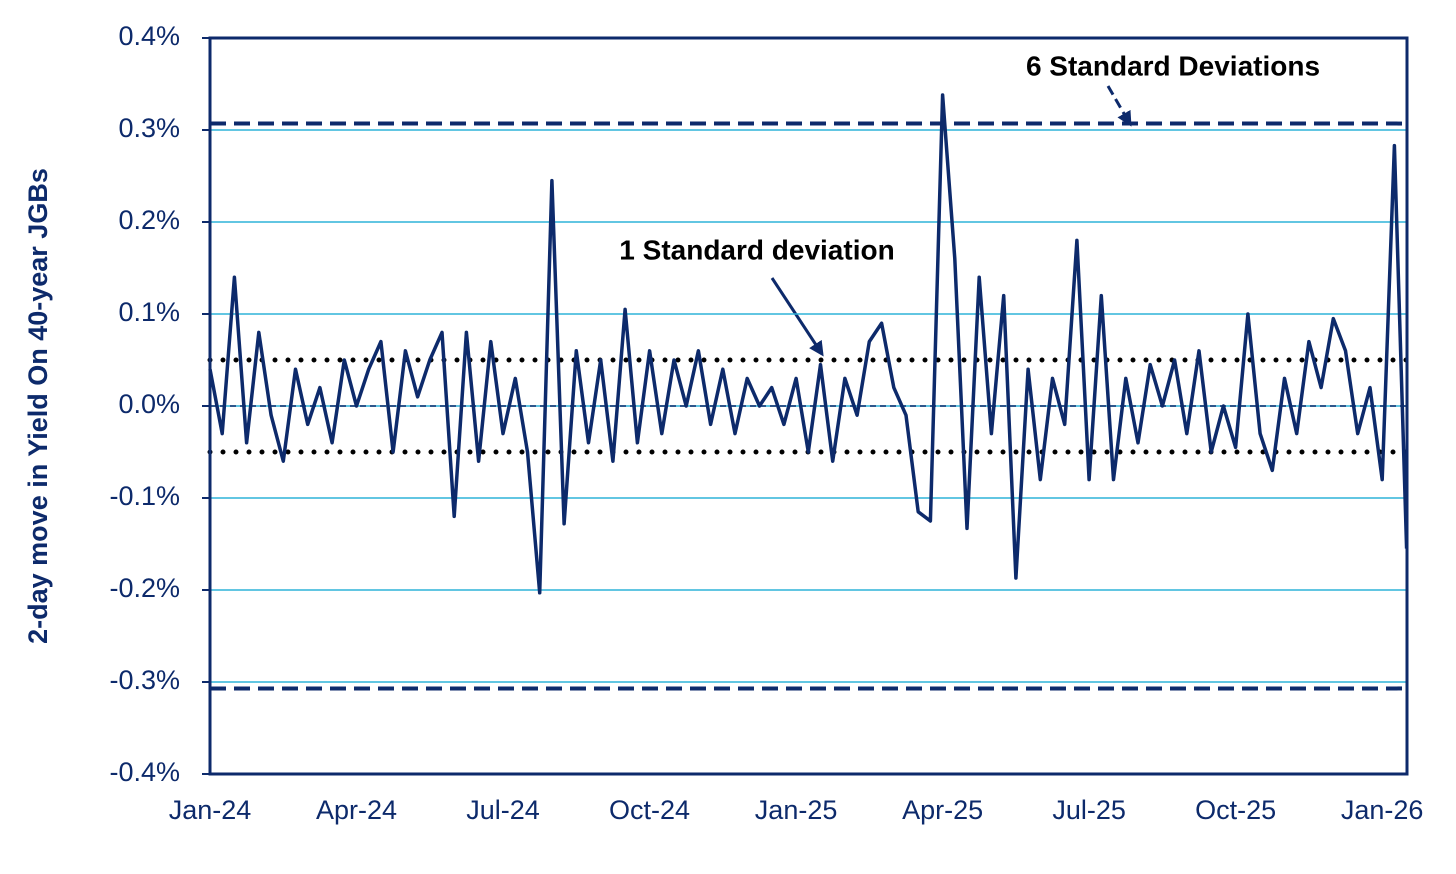 This screenshot has height=874, width=1456. What do you see at coordinates (356, 810) in the screenshot?
I see `x-tick-label: Apr-24` at bounding box center [356, 810].